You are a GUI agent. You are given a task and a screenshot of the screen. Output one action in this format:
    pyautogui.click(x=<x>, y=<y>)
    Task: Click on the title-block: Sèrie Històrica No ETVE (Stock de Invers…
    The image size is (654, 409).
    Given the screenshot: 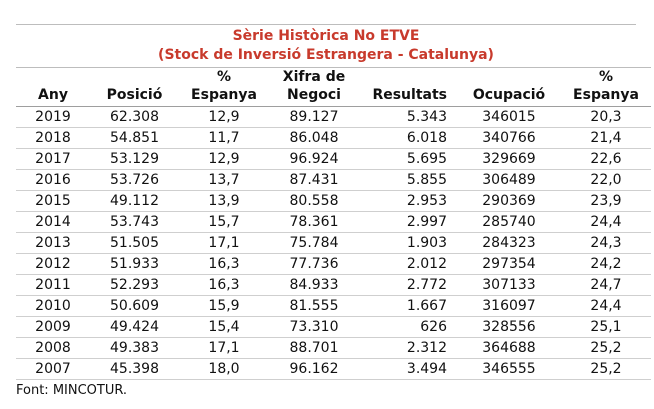 What is the action you would take?
    pyautogui.click(x=326, y=44)
    